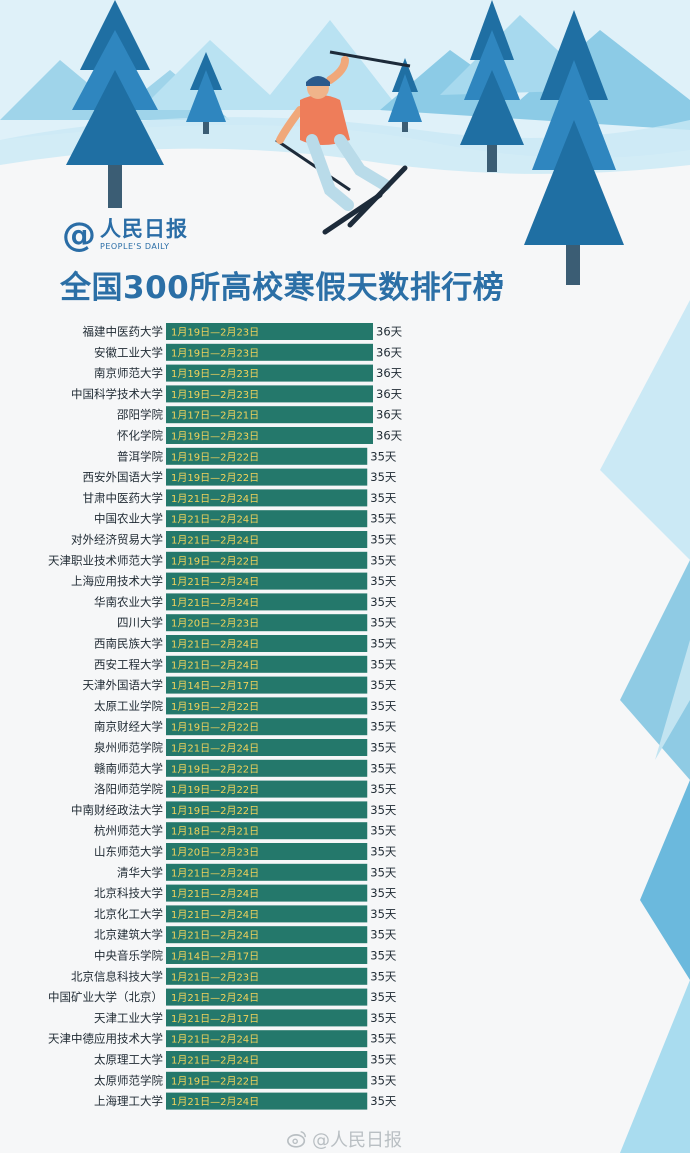 This screenshot has height=1153, width=690. Describe the element at coordinates (140, 456) in the screenshot. I see `school-name-label: 普洱学院` at that location.